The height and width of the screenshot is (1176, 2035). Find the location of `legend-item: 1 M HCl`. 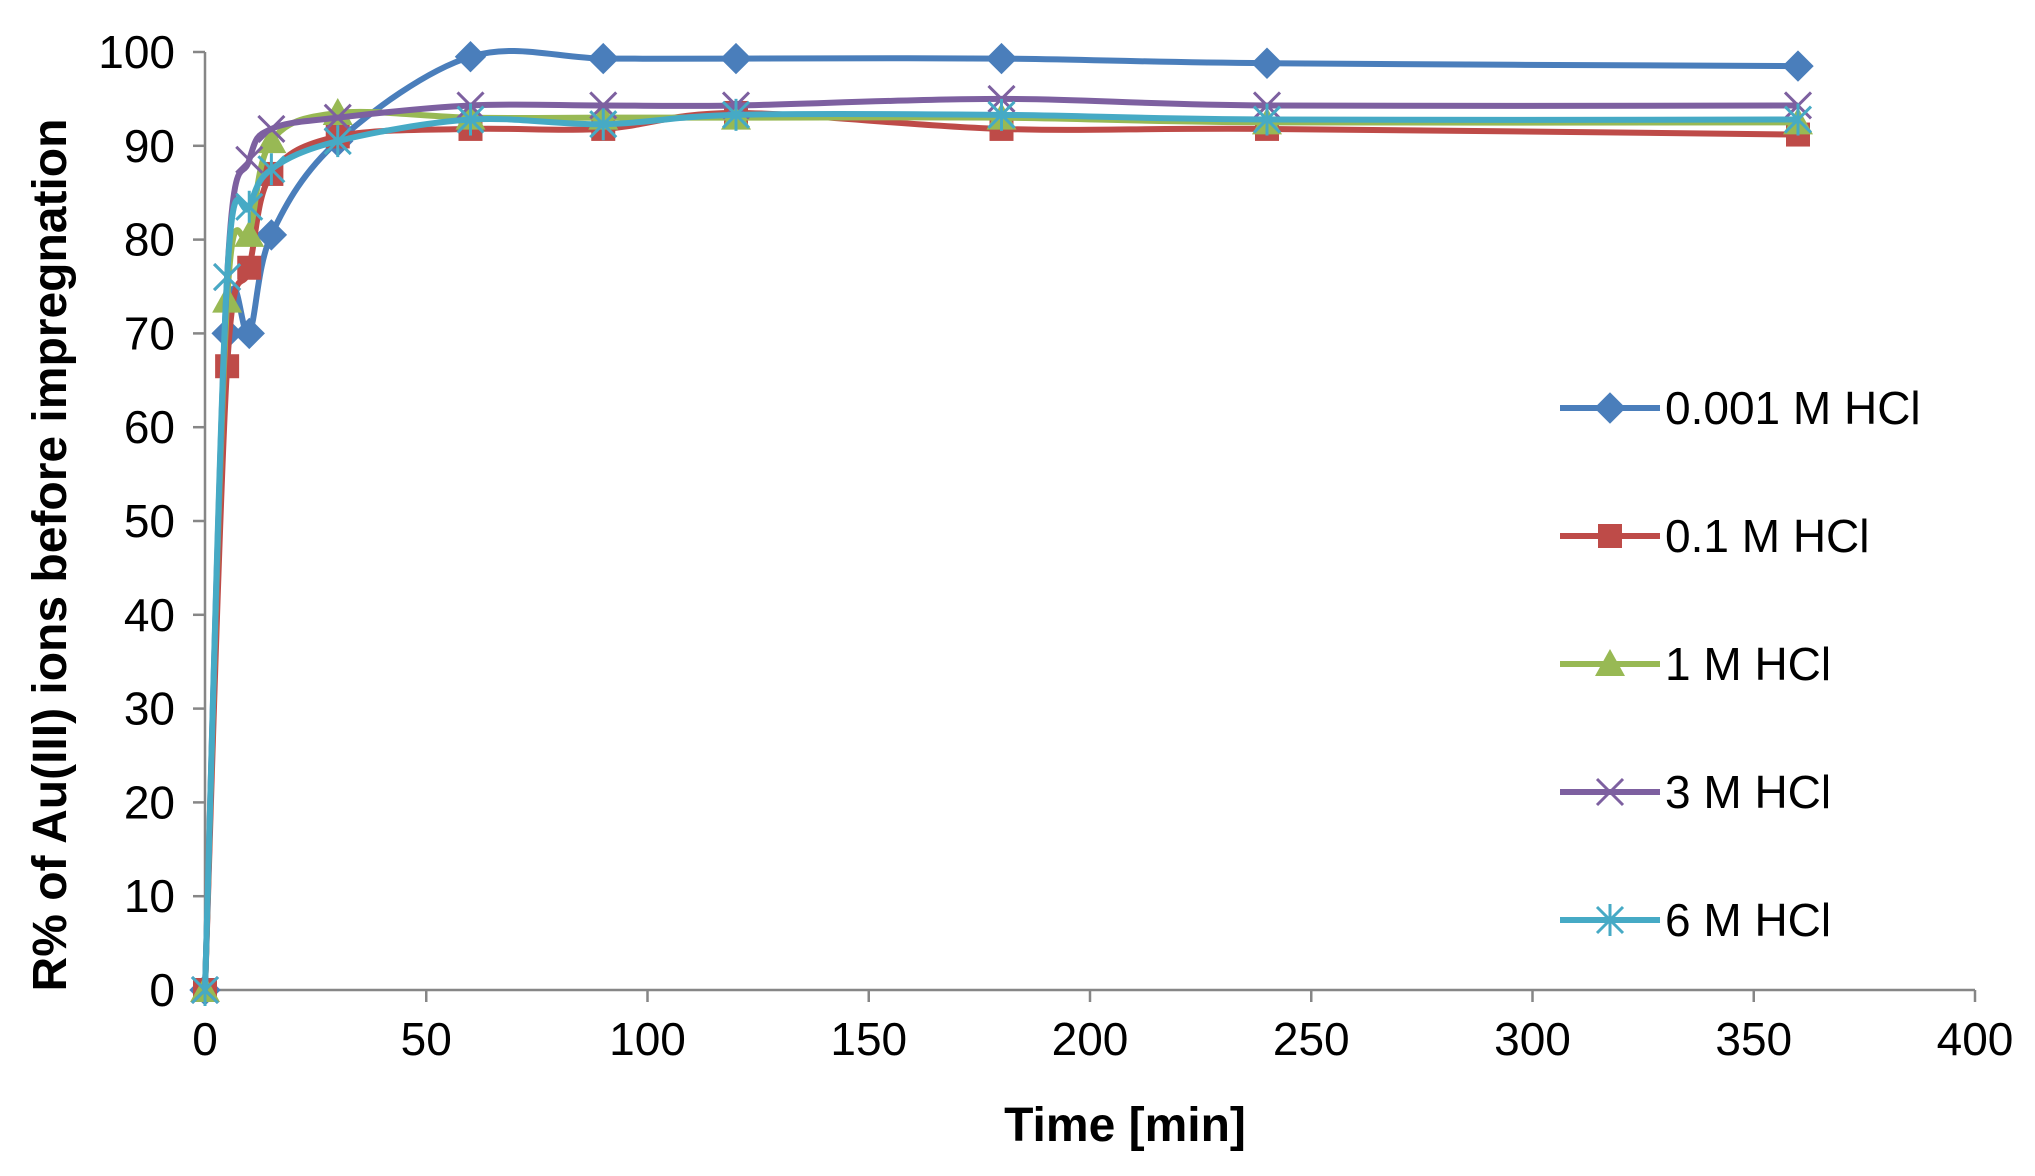

legend-item: 1 M HCl is located at coordinates (1695, 664).